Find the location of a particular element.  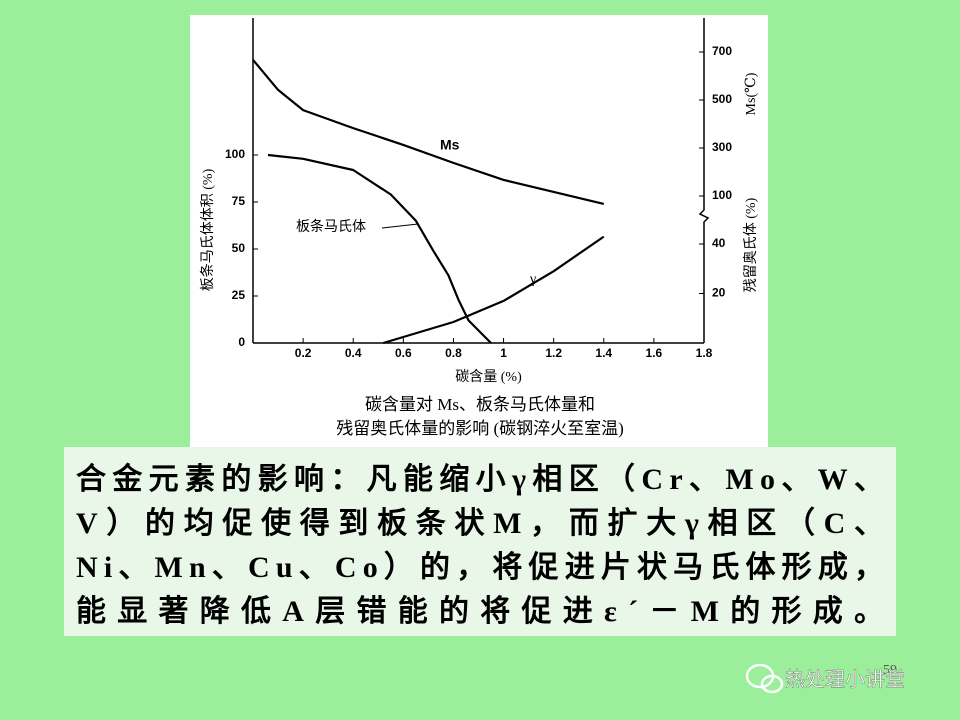

x-tick-label: 1.2 is located at coordinates (553, 353).